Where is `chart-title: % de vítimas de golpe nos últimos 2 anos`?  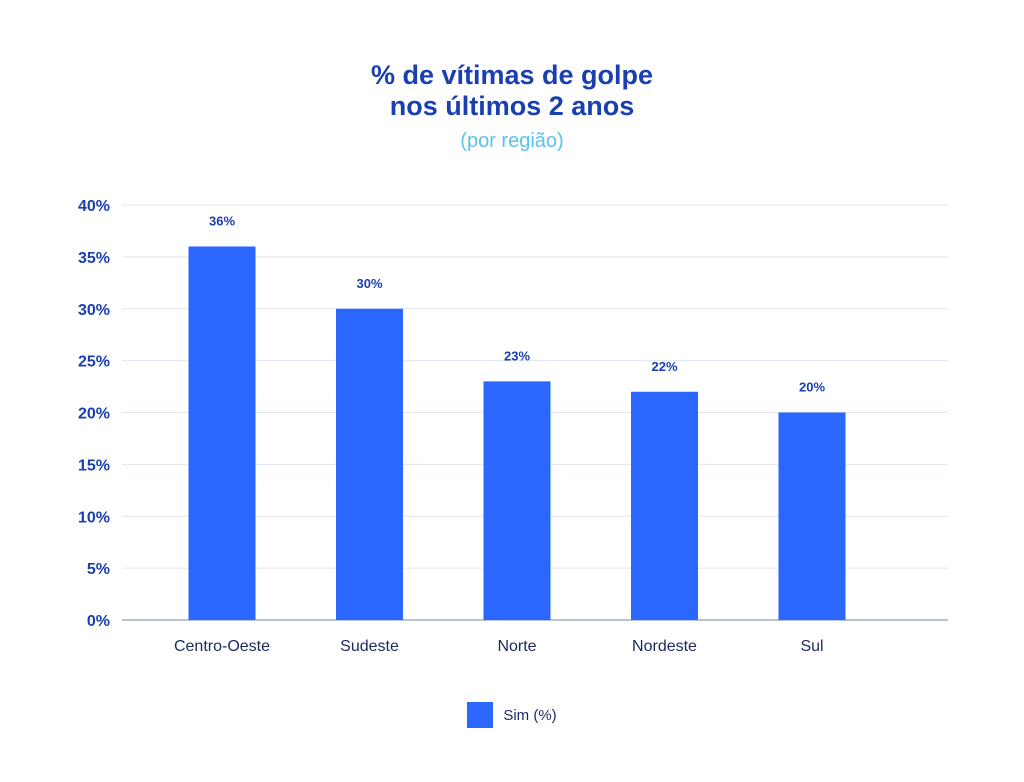
chart-title: % de vítimas de golpe nos últimos 2 anos is located at coordinates (512, 91).